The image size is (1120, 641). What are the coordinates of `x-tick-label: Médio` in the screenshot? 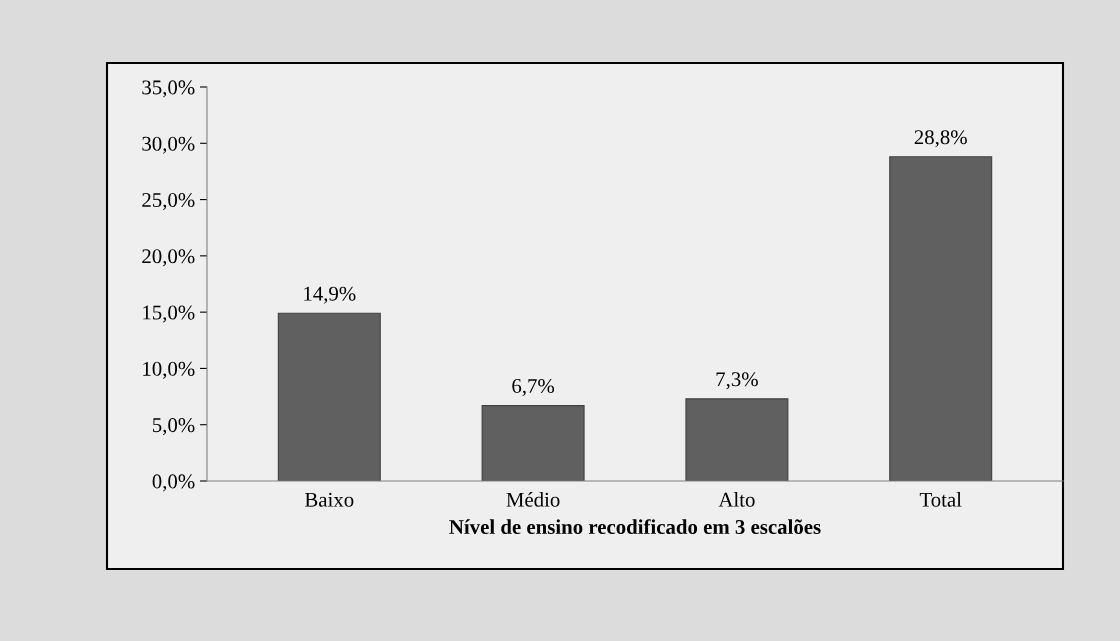 It's located at (533, 499).